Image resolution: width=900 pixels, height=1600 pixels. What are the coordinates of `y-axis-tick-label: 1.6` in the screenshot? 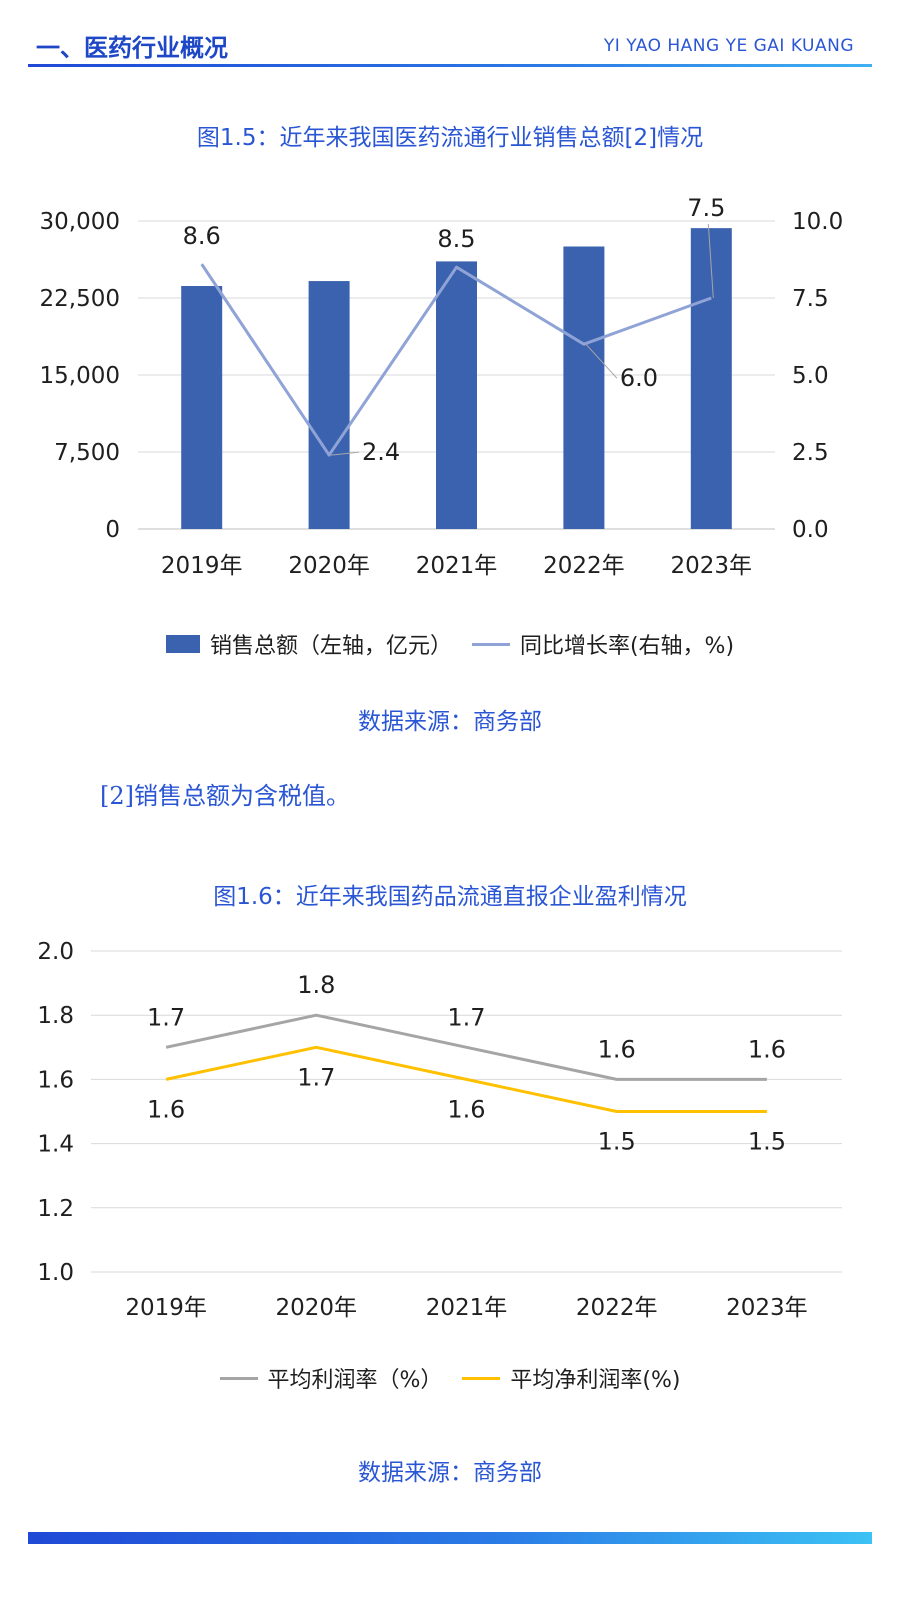 It's located at (55, 1080).